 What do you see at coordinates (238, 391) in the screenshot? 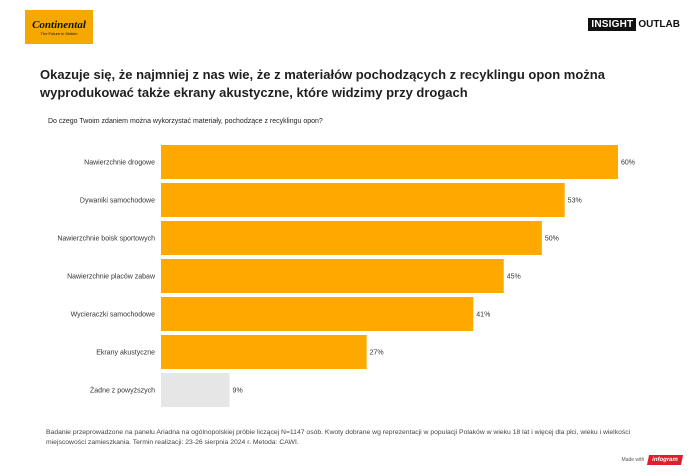
I see `value-label-7: 9%` at bounding box center [238, 391].